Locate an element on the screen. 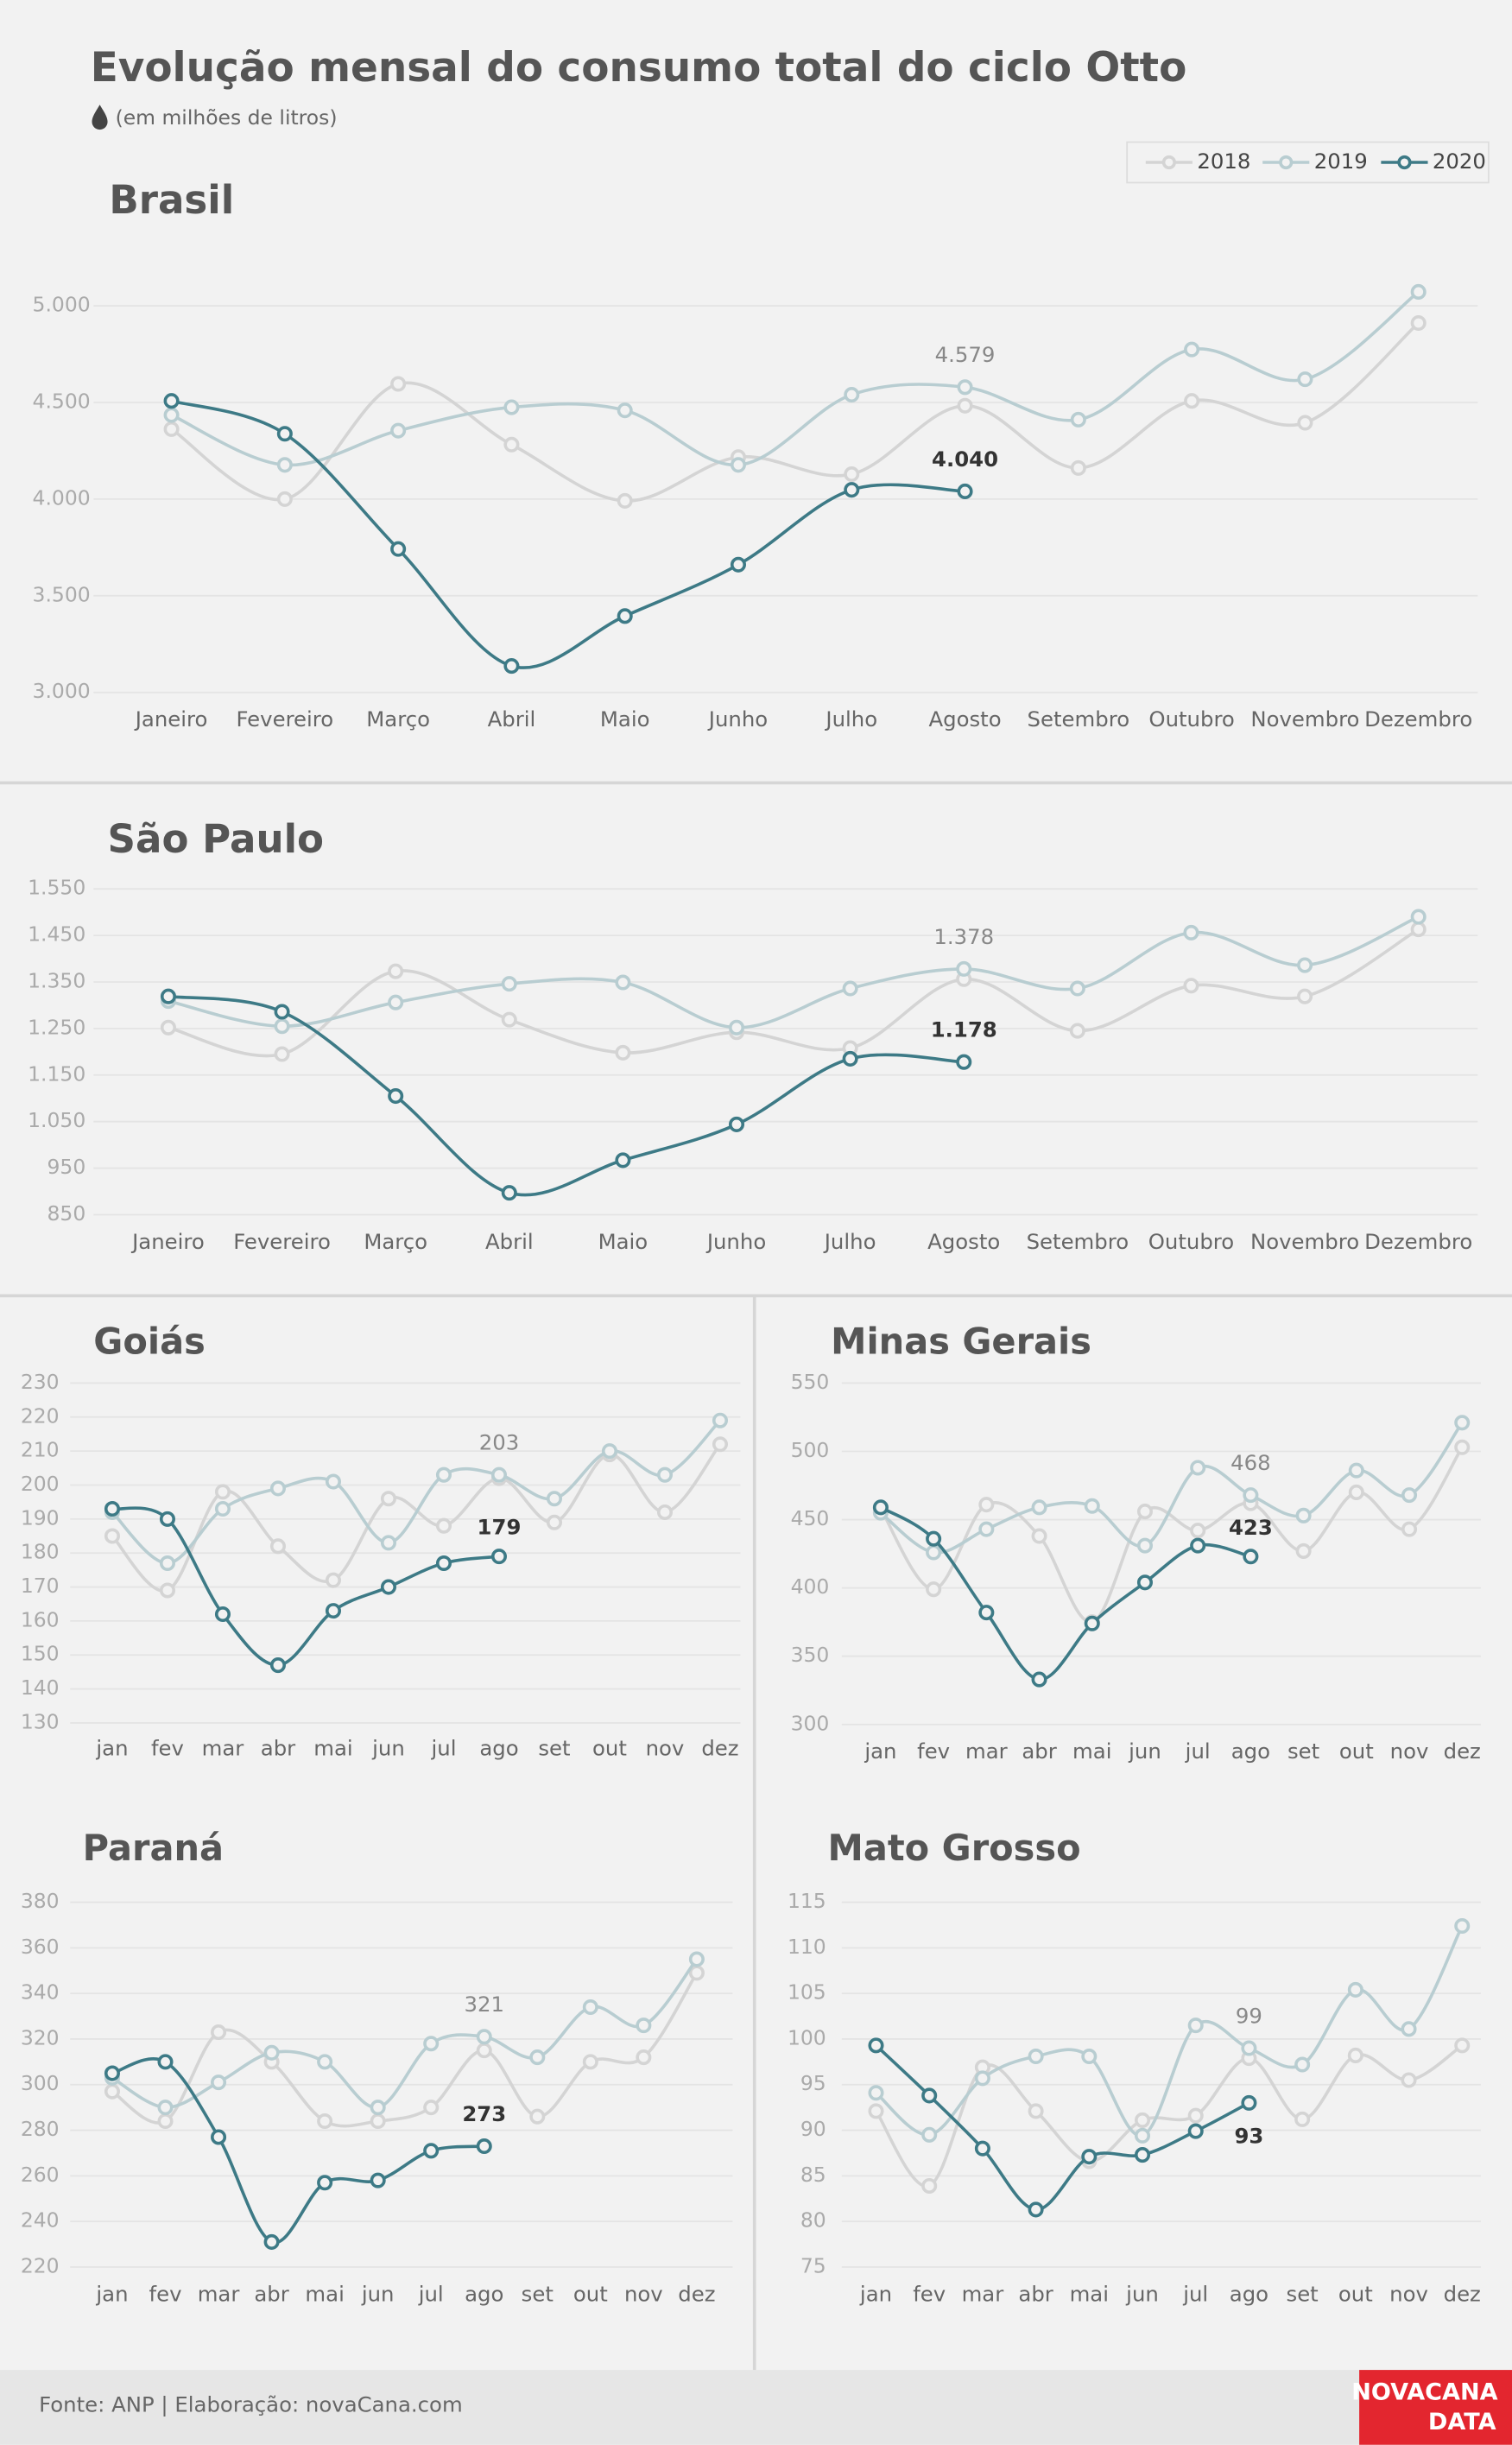 This screenshot has height=2445, width=1512. y-tick-label: 210 is located at coordinates (40, 1450).